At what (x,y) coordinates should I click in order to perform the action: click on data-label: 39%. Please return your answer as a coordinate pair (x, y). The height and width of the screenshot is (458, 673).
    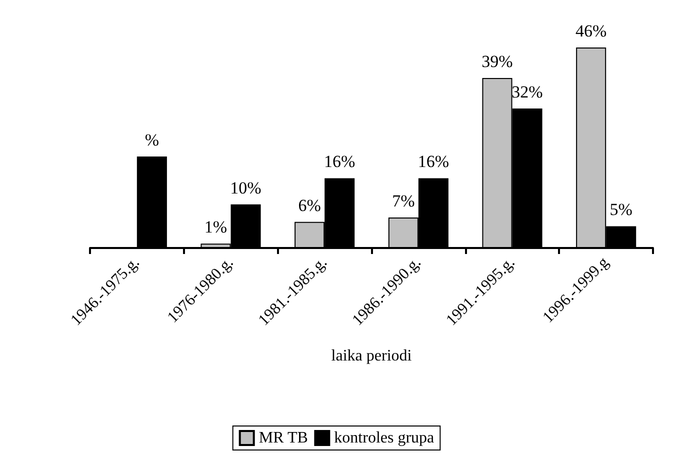
    Looking at the image, I should click on (497, 61).